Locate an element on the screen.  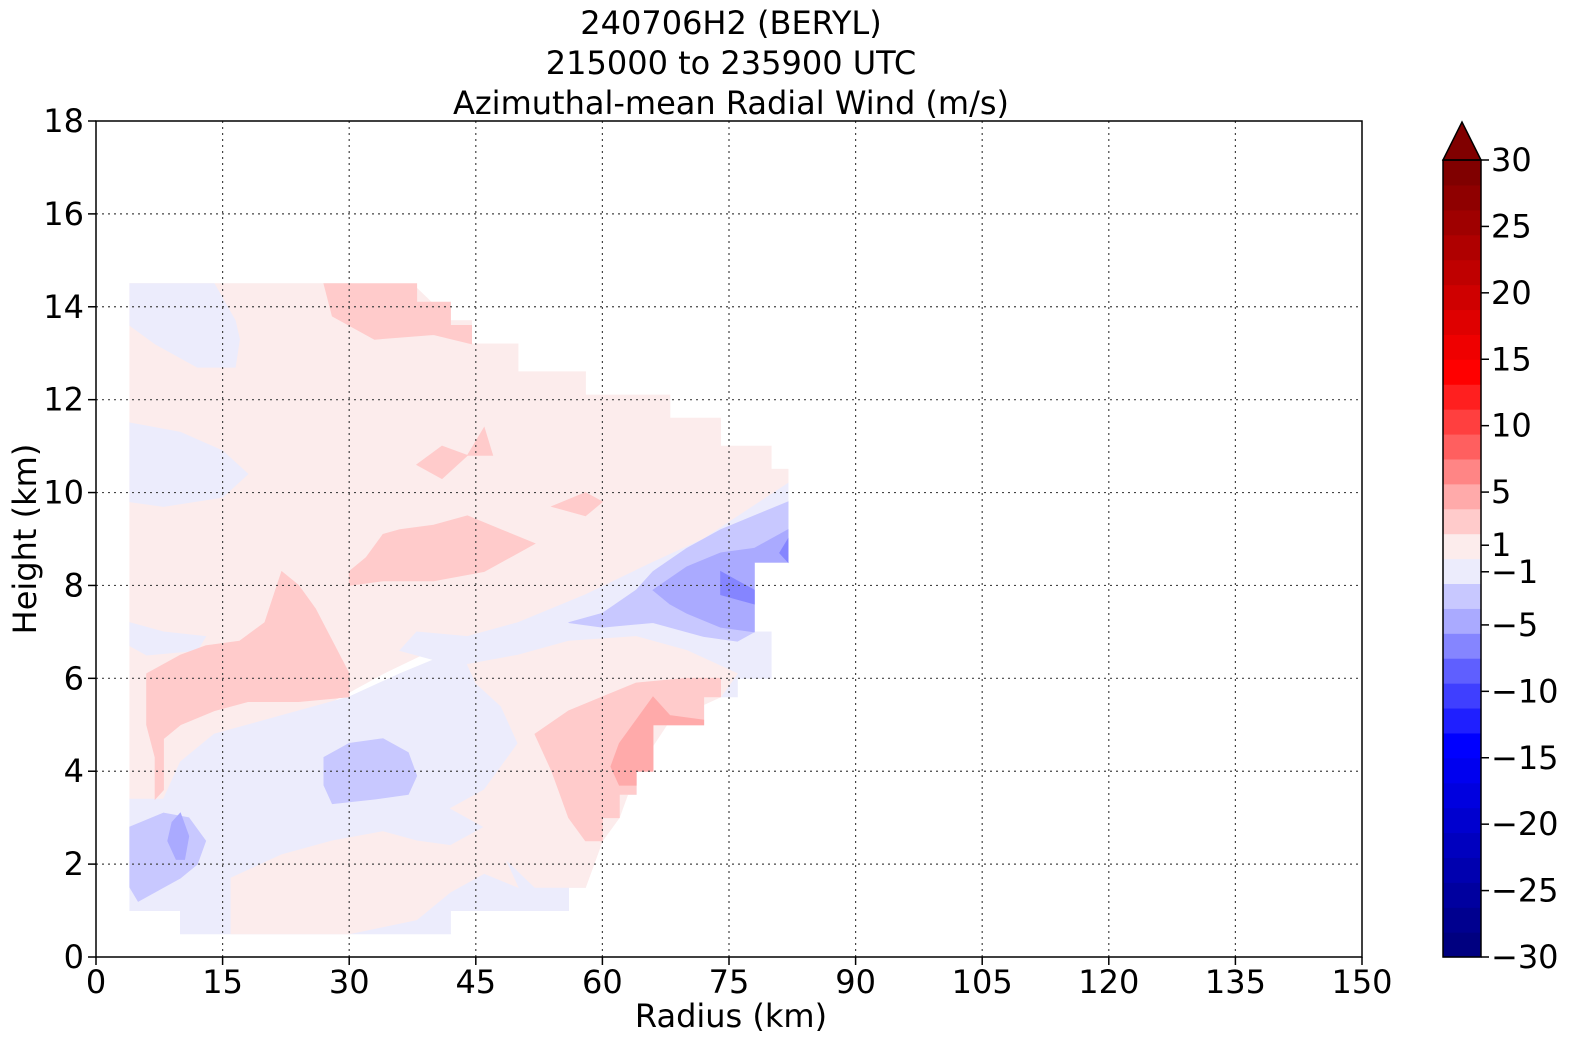
x-tick-label: 150 is located at coordinates (1361, 982).